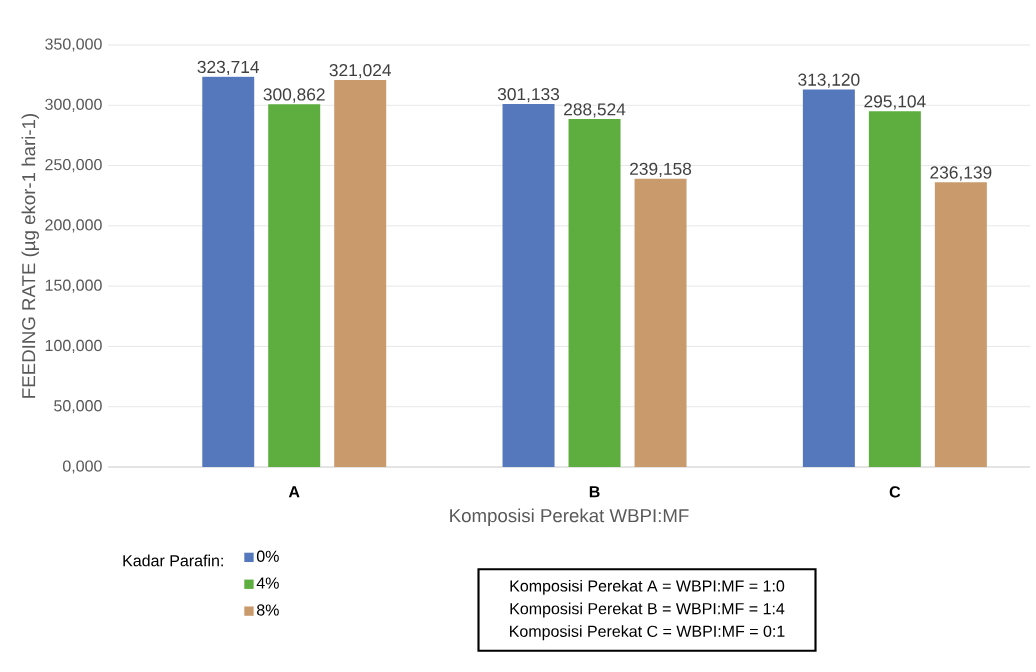  I want to click on legend-title: Kadar Parafin:, so click(173, 560).